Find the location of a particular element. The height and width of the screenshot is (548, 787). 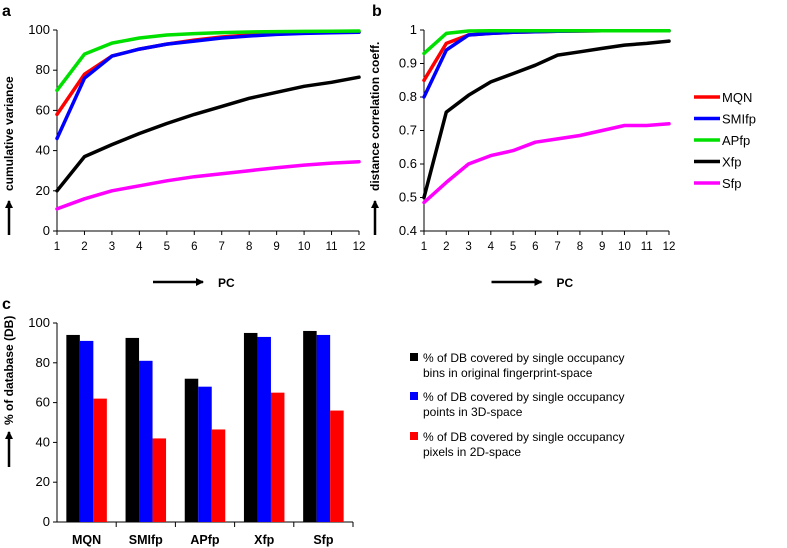

y-tick-label: 1 is located at coordinates (413, 29).